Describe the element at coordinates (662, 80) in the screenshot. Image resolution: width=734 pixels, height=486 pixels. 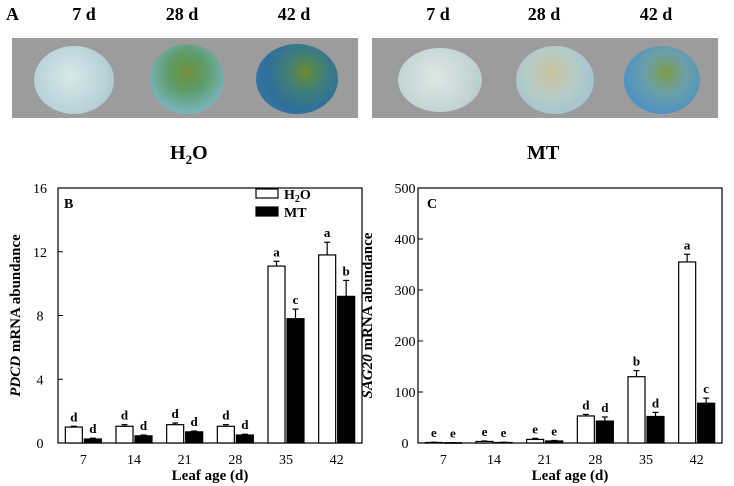
I see `leaf-disc-mt-42d` at that location.